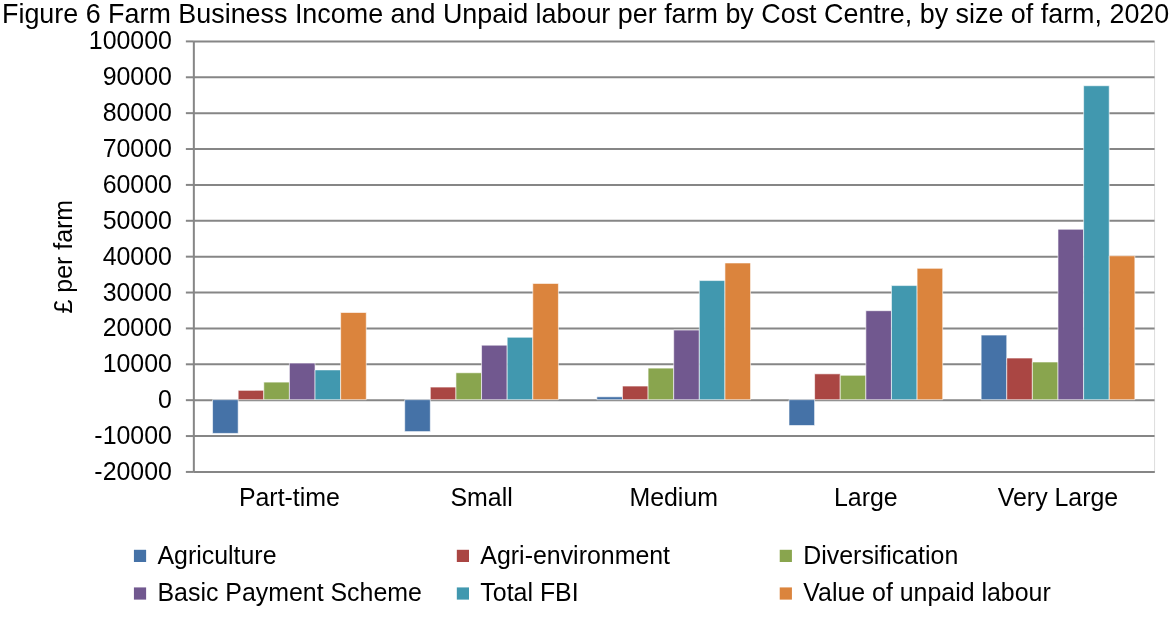 The height and width of the screenshot is (629, 1173). What do you see at coordinates (289, 496) in the screenshot?
I see `x-tick-label: Part-time` at bounding box center [289, 496].